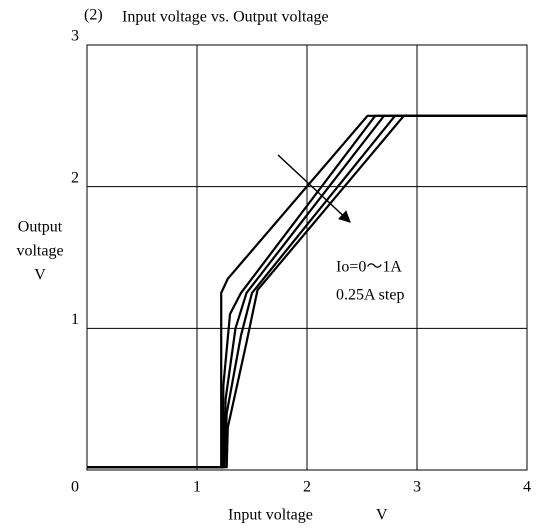 The image size is (544, 531). What do you see at coordinates (314, 188) in the screenshot?
I see `arrow` at bounding box center [314, 188].